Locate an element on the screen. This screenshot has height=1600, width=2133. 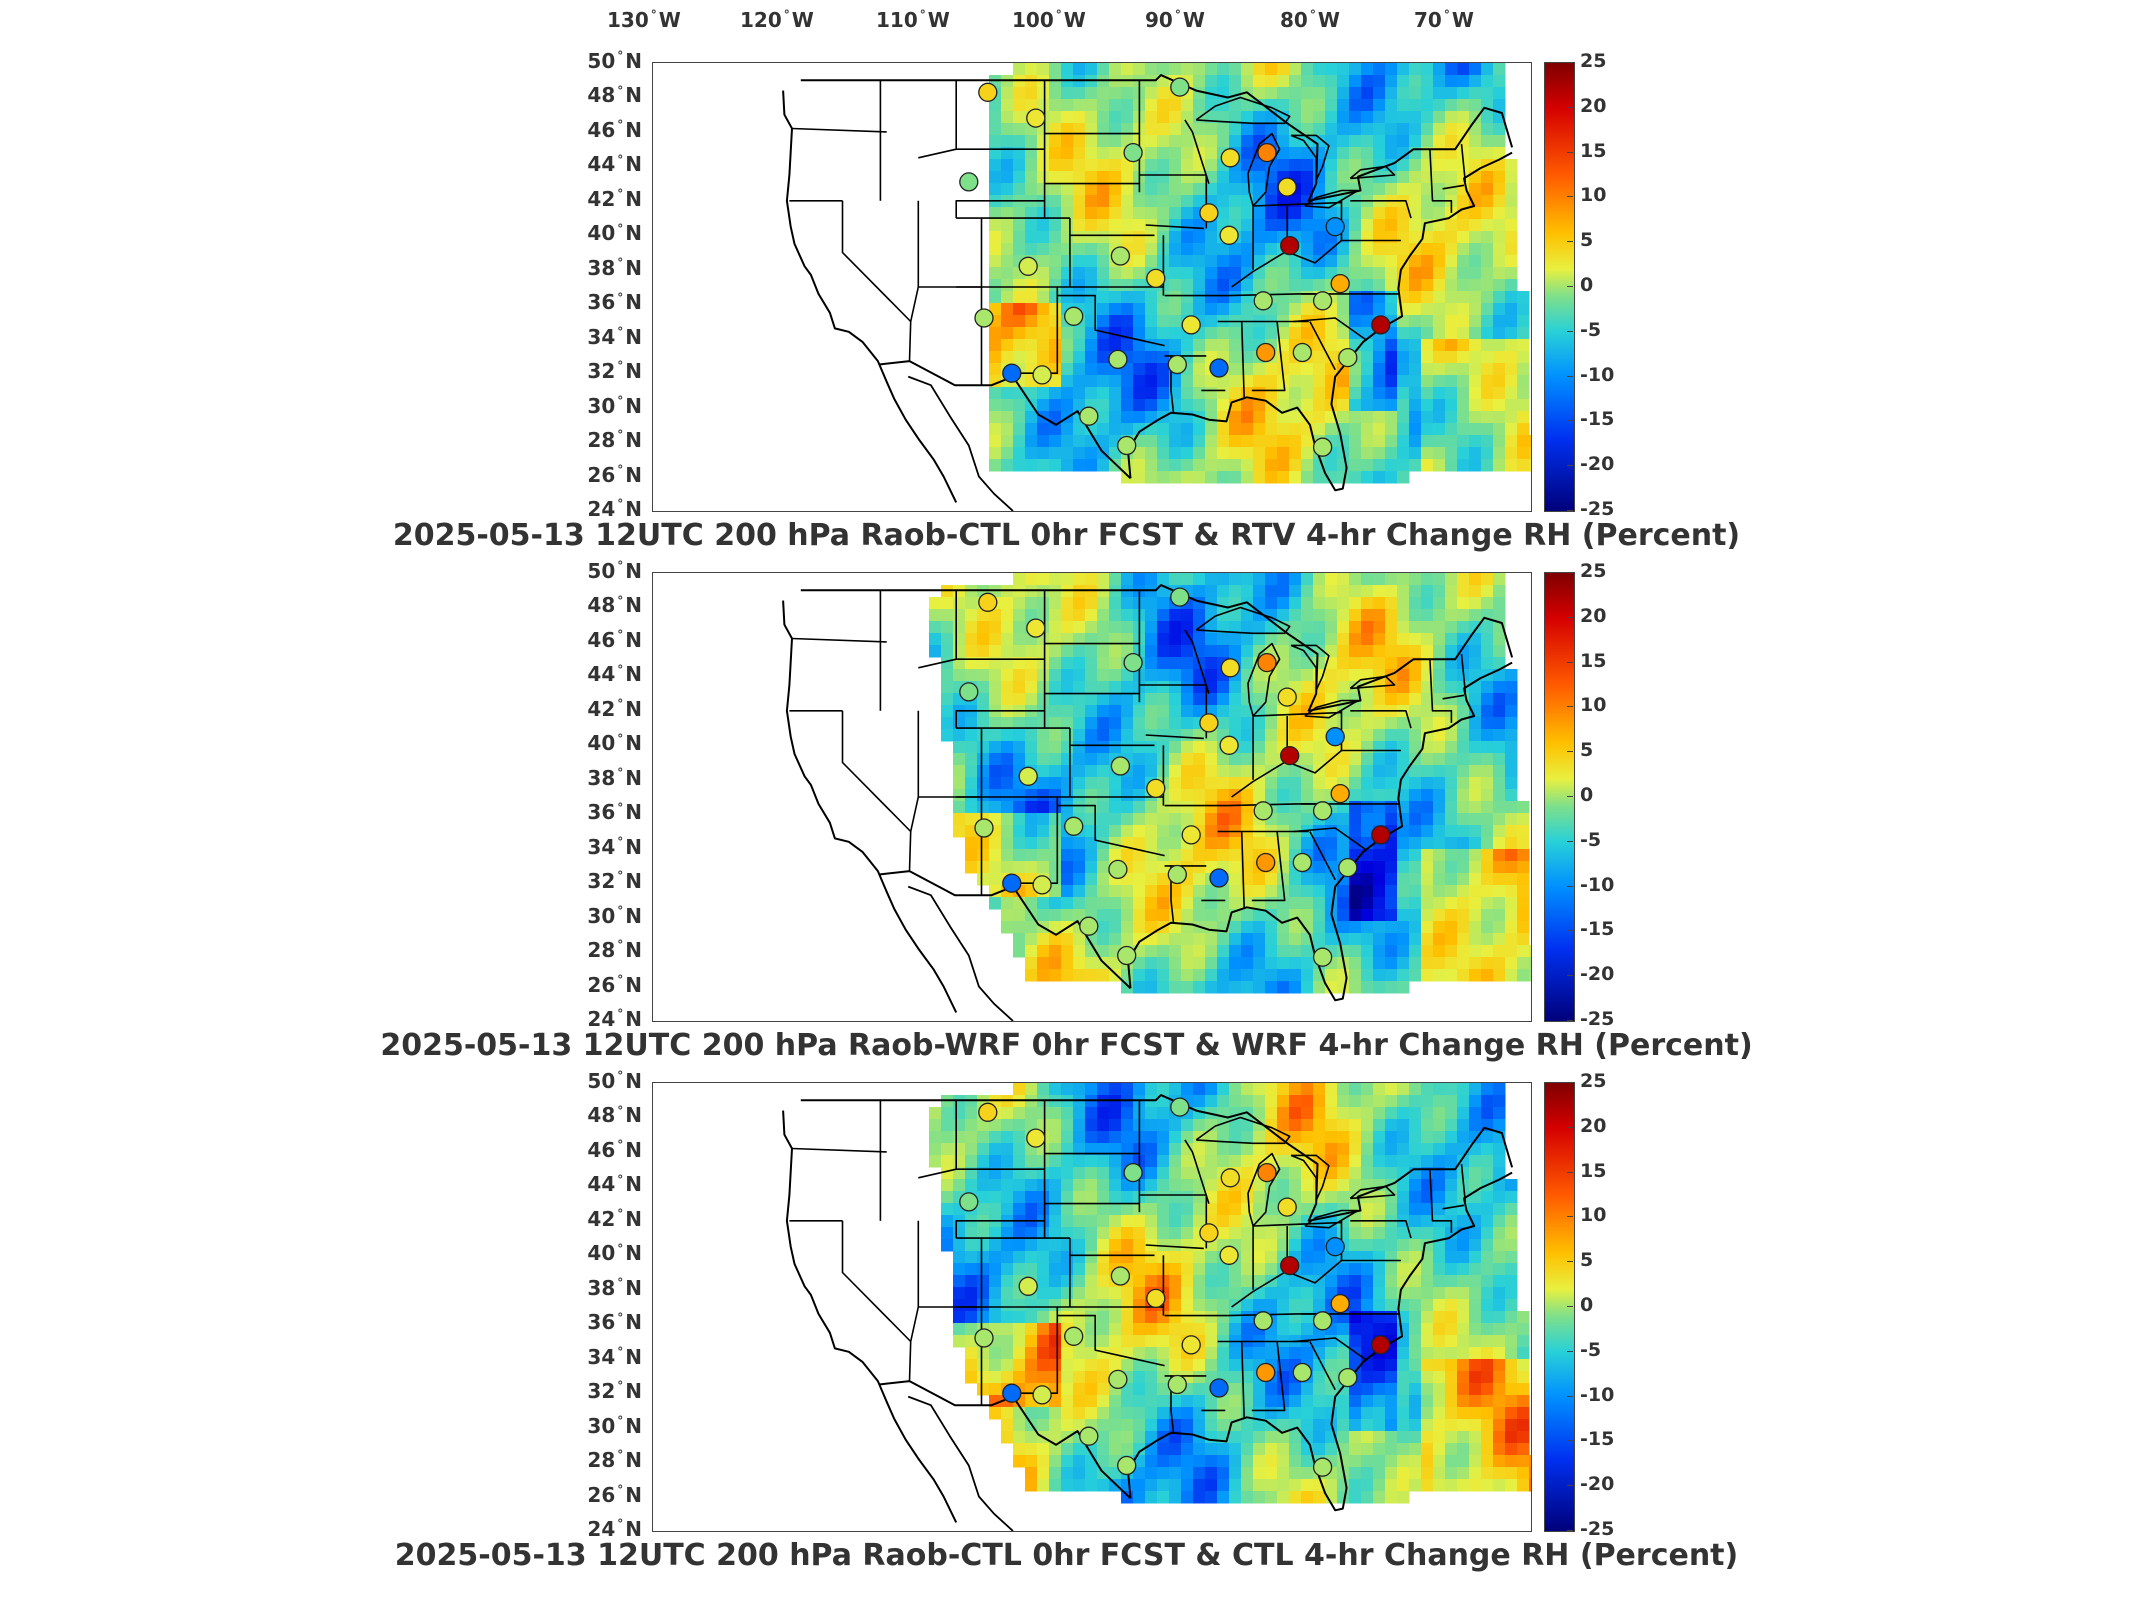
colorbar-tickmark is located at coordinates (1570, 466).